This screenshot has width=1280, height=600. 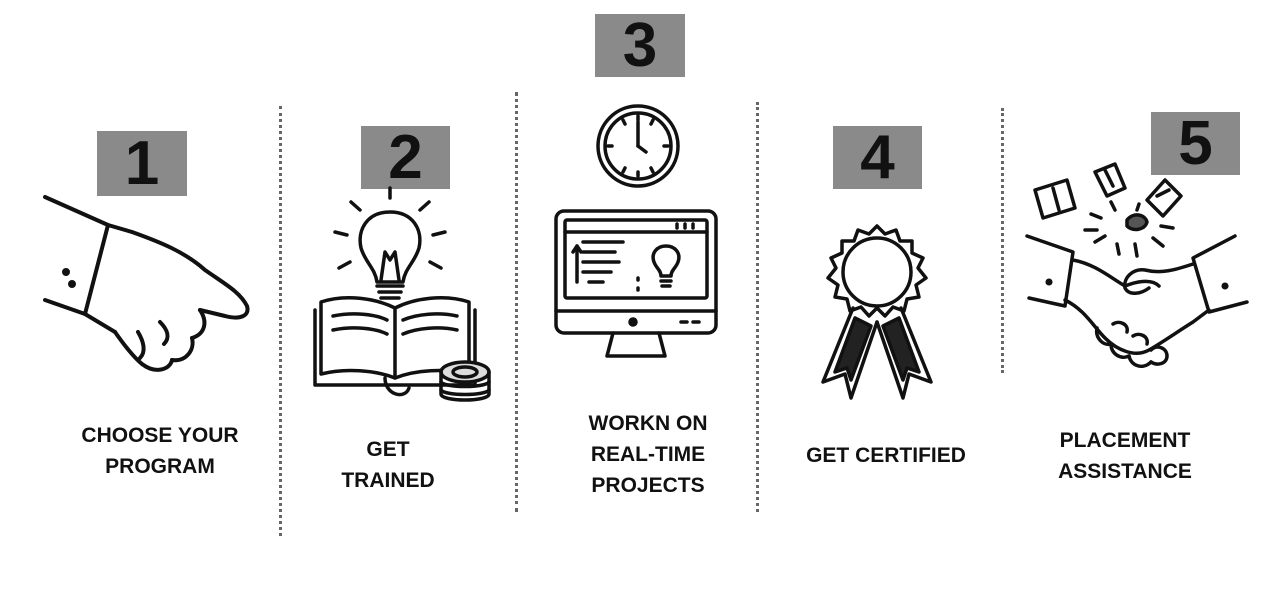 I want to click on step-label: GET TRAINED, so click(x=388, y=465).